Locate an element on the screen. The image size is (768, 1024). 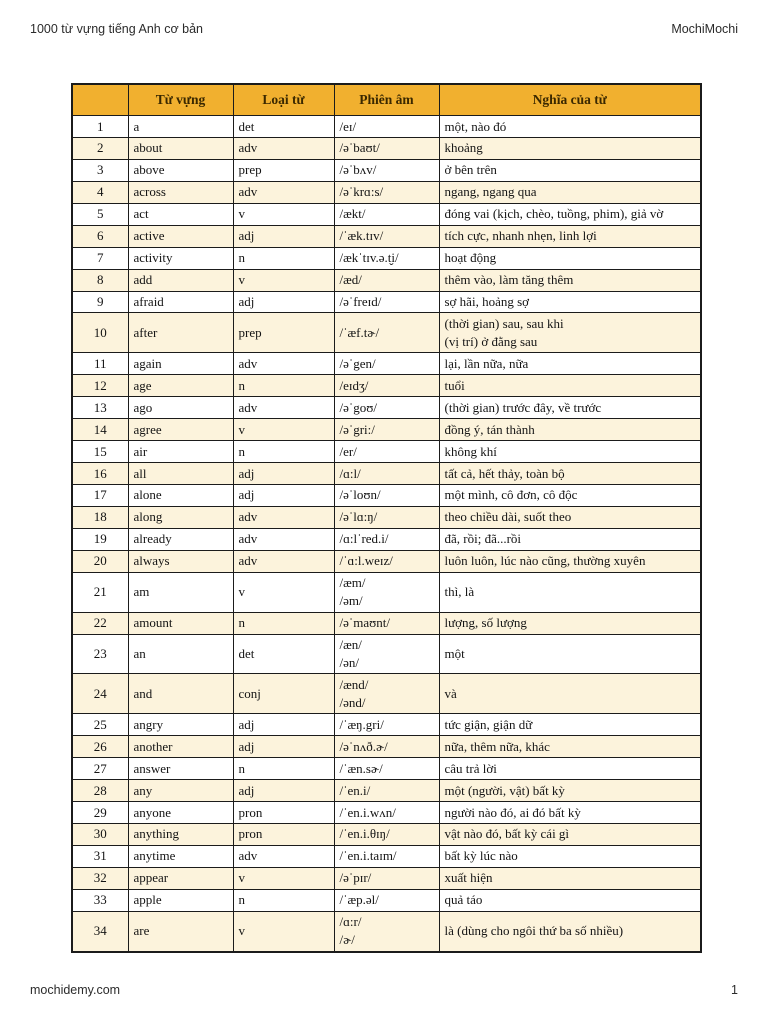
table-row: 19 already adv/ɑ:lˈred.i/đã, rồi; đã...rồi is located at coordinates (386, 539).